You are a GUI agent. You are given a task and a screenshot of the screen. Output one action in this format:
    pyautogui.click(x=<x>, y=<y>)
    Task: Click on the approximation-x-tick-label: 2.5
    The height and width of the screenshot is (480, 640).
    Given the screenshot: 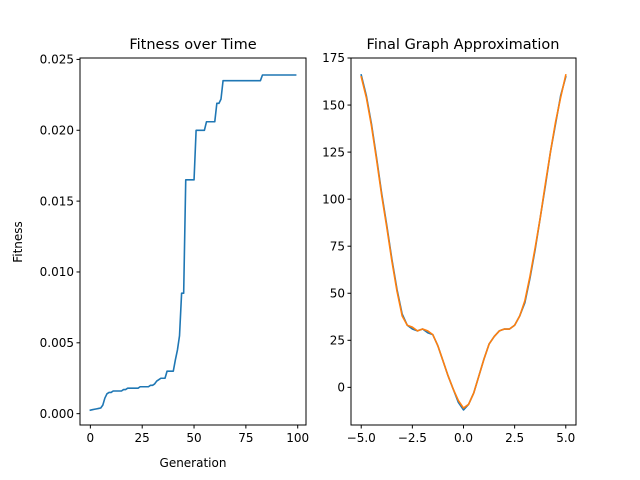 What is the action you would take?
    pyautogui.click(x=514, y=438)
    